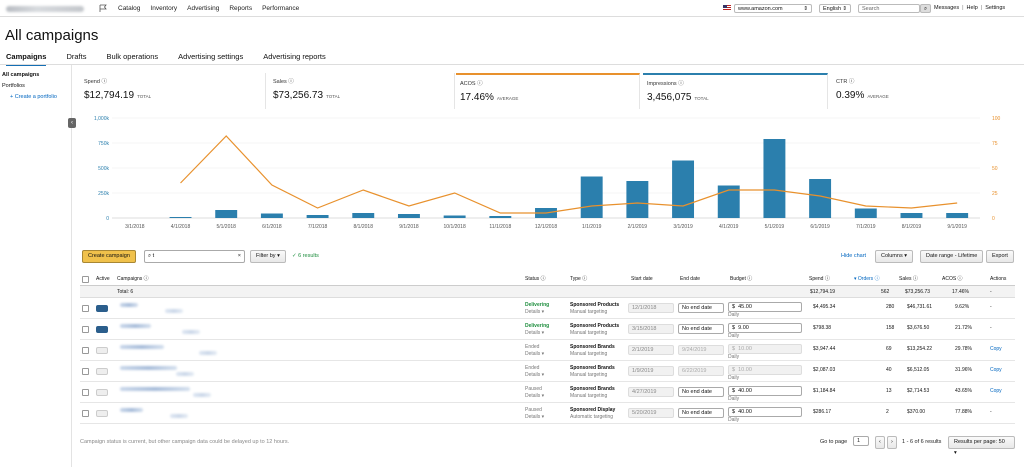  What do you see at coordinates (735, 91) in the screenshot?
I see `metric-impressions: Impressions ⓘ 3,456,075 TOTAL` at bounding box center [735, 91].